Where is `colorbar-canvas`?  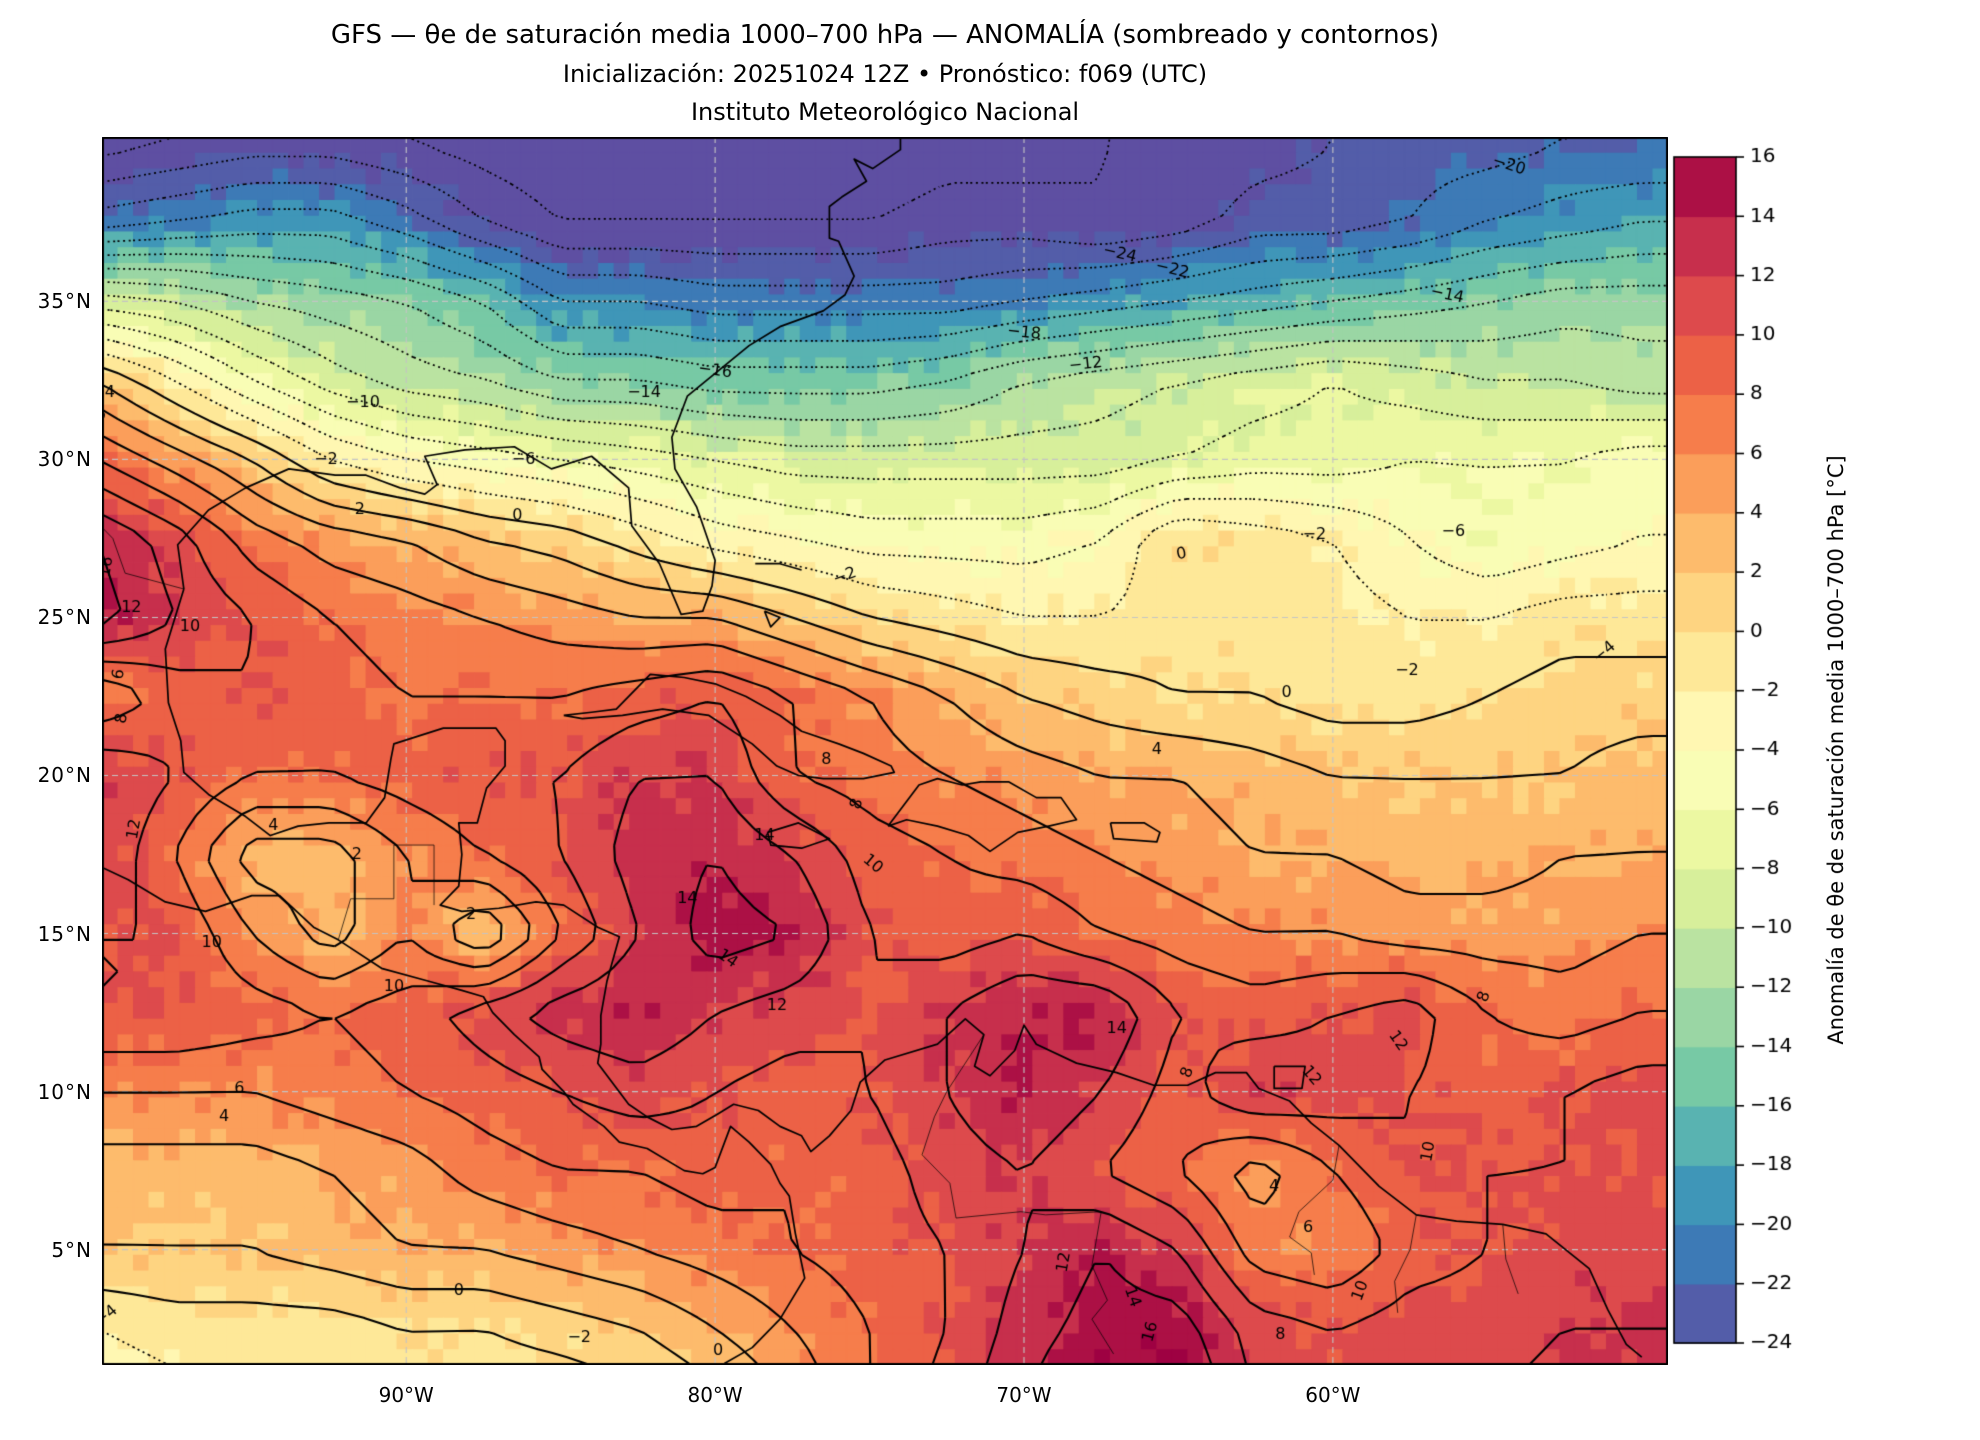 colorbar-canvas is located at coordinates (1780, 750).